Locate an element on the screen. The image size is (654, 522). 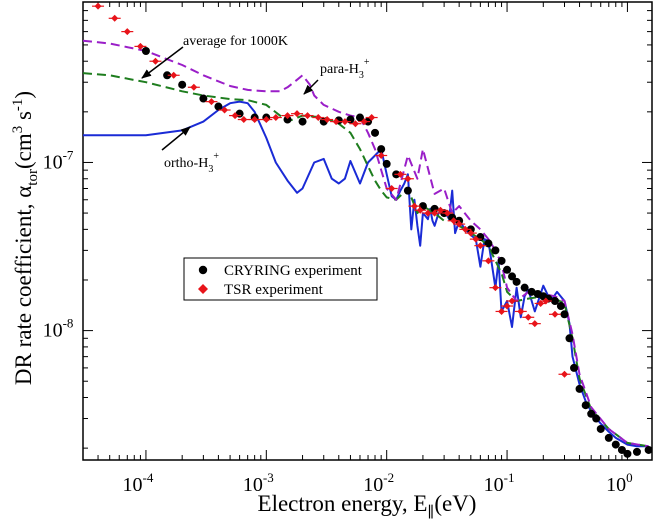
x-tick-label: 10⁻¹ is located at coordinates (499, 483).